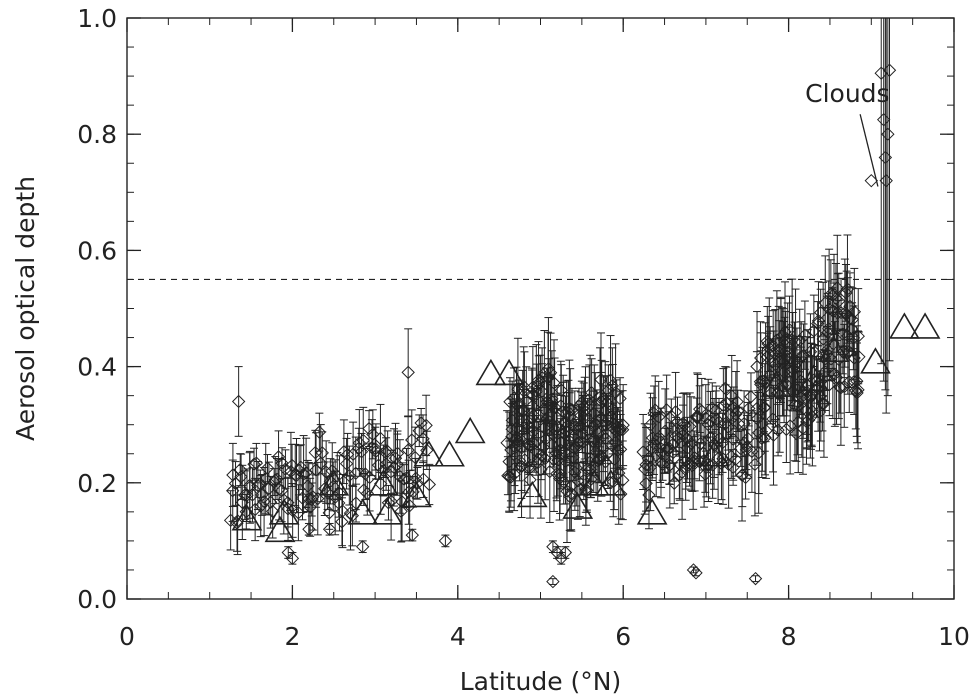 This screenshot has width=974, height=697. What do you see at coordinates (789, 636) in the screenshot?
I see `x-tick-label: 8` at bounding box center [789, 636].